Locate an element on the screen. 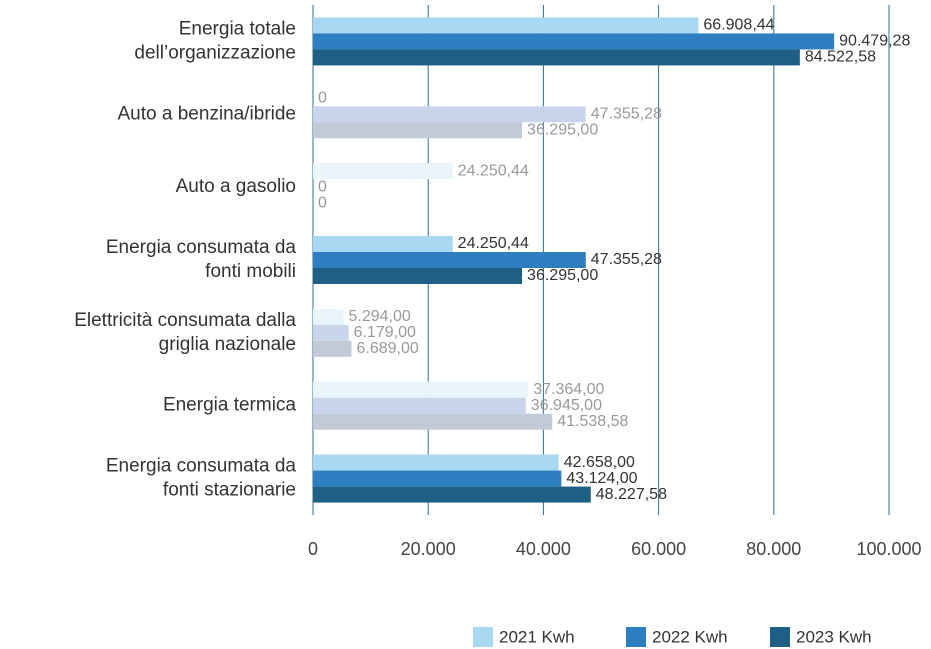 This screenshot has width=931, height=649. legend-label: 2023 Kwh is located at coordinates (834, 636).